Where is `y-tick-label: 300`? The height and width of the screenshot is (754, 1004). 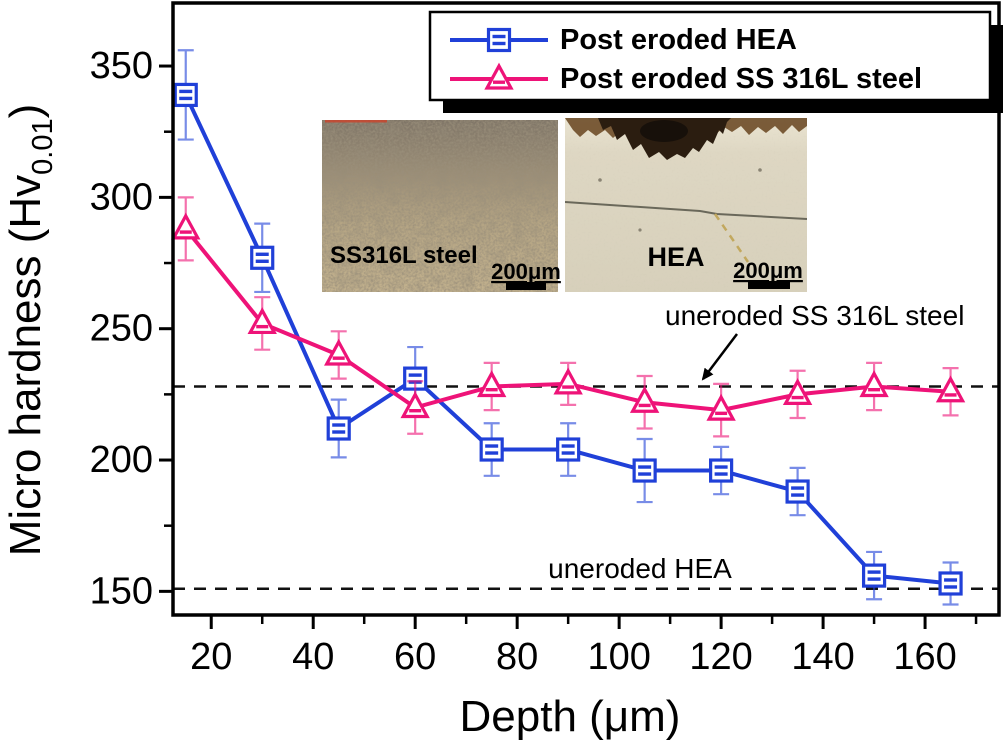 y-tick-label: 300 is located at coordinates (121, 197).